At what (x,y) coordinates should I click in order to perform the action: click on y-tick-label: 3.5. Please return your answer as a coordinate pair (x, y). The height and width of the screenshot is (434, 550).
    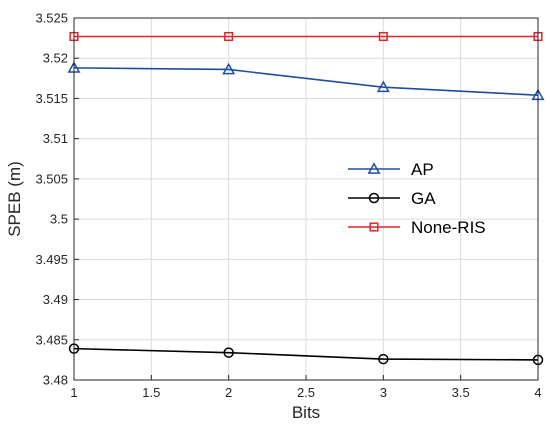
    Looking at the image, I should click on (59, 219).